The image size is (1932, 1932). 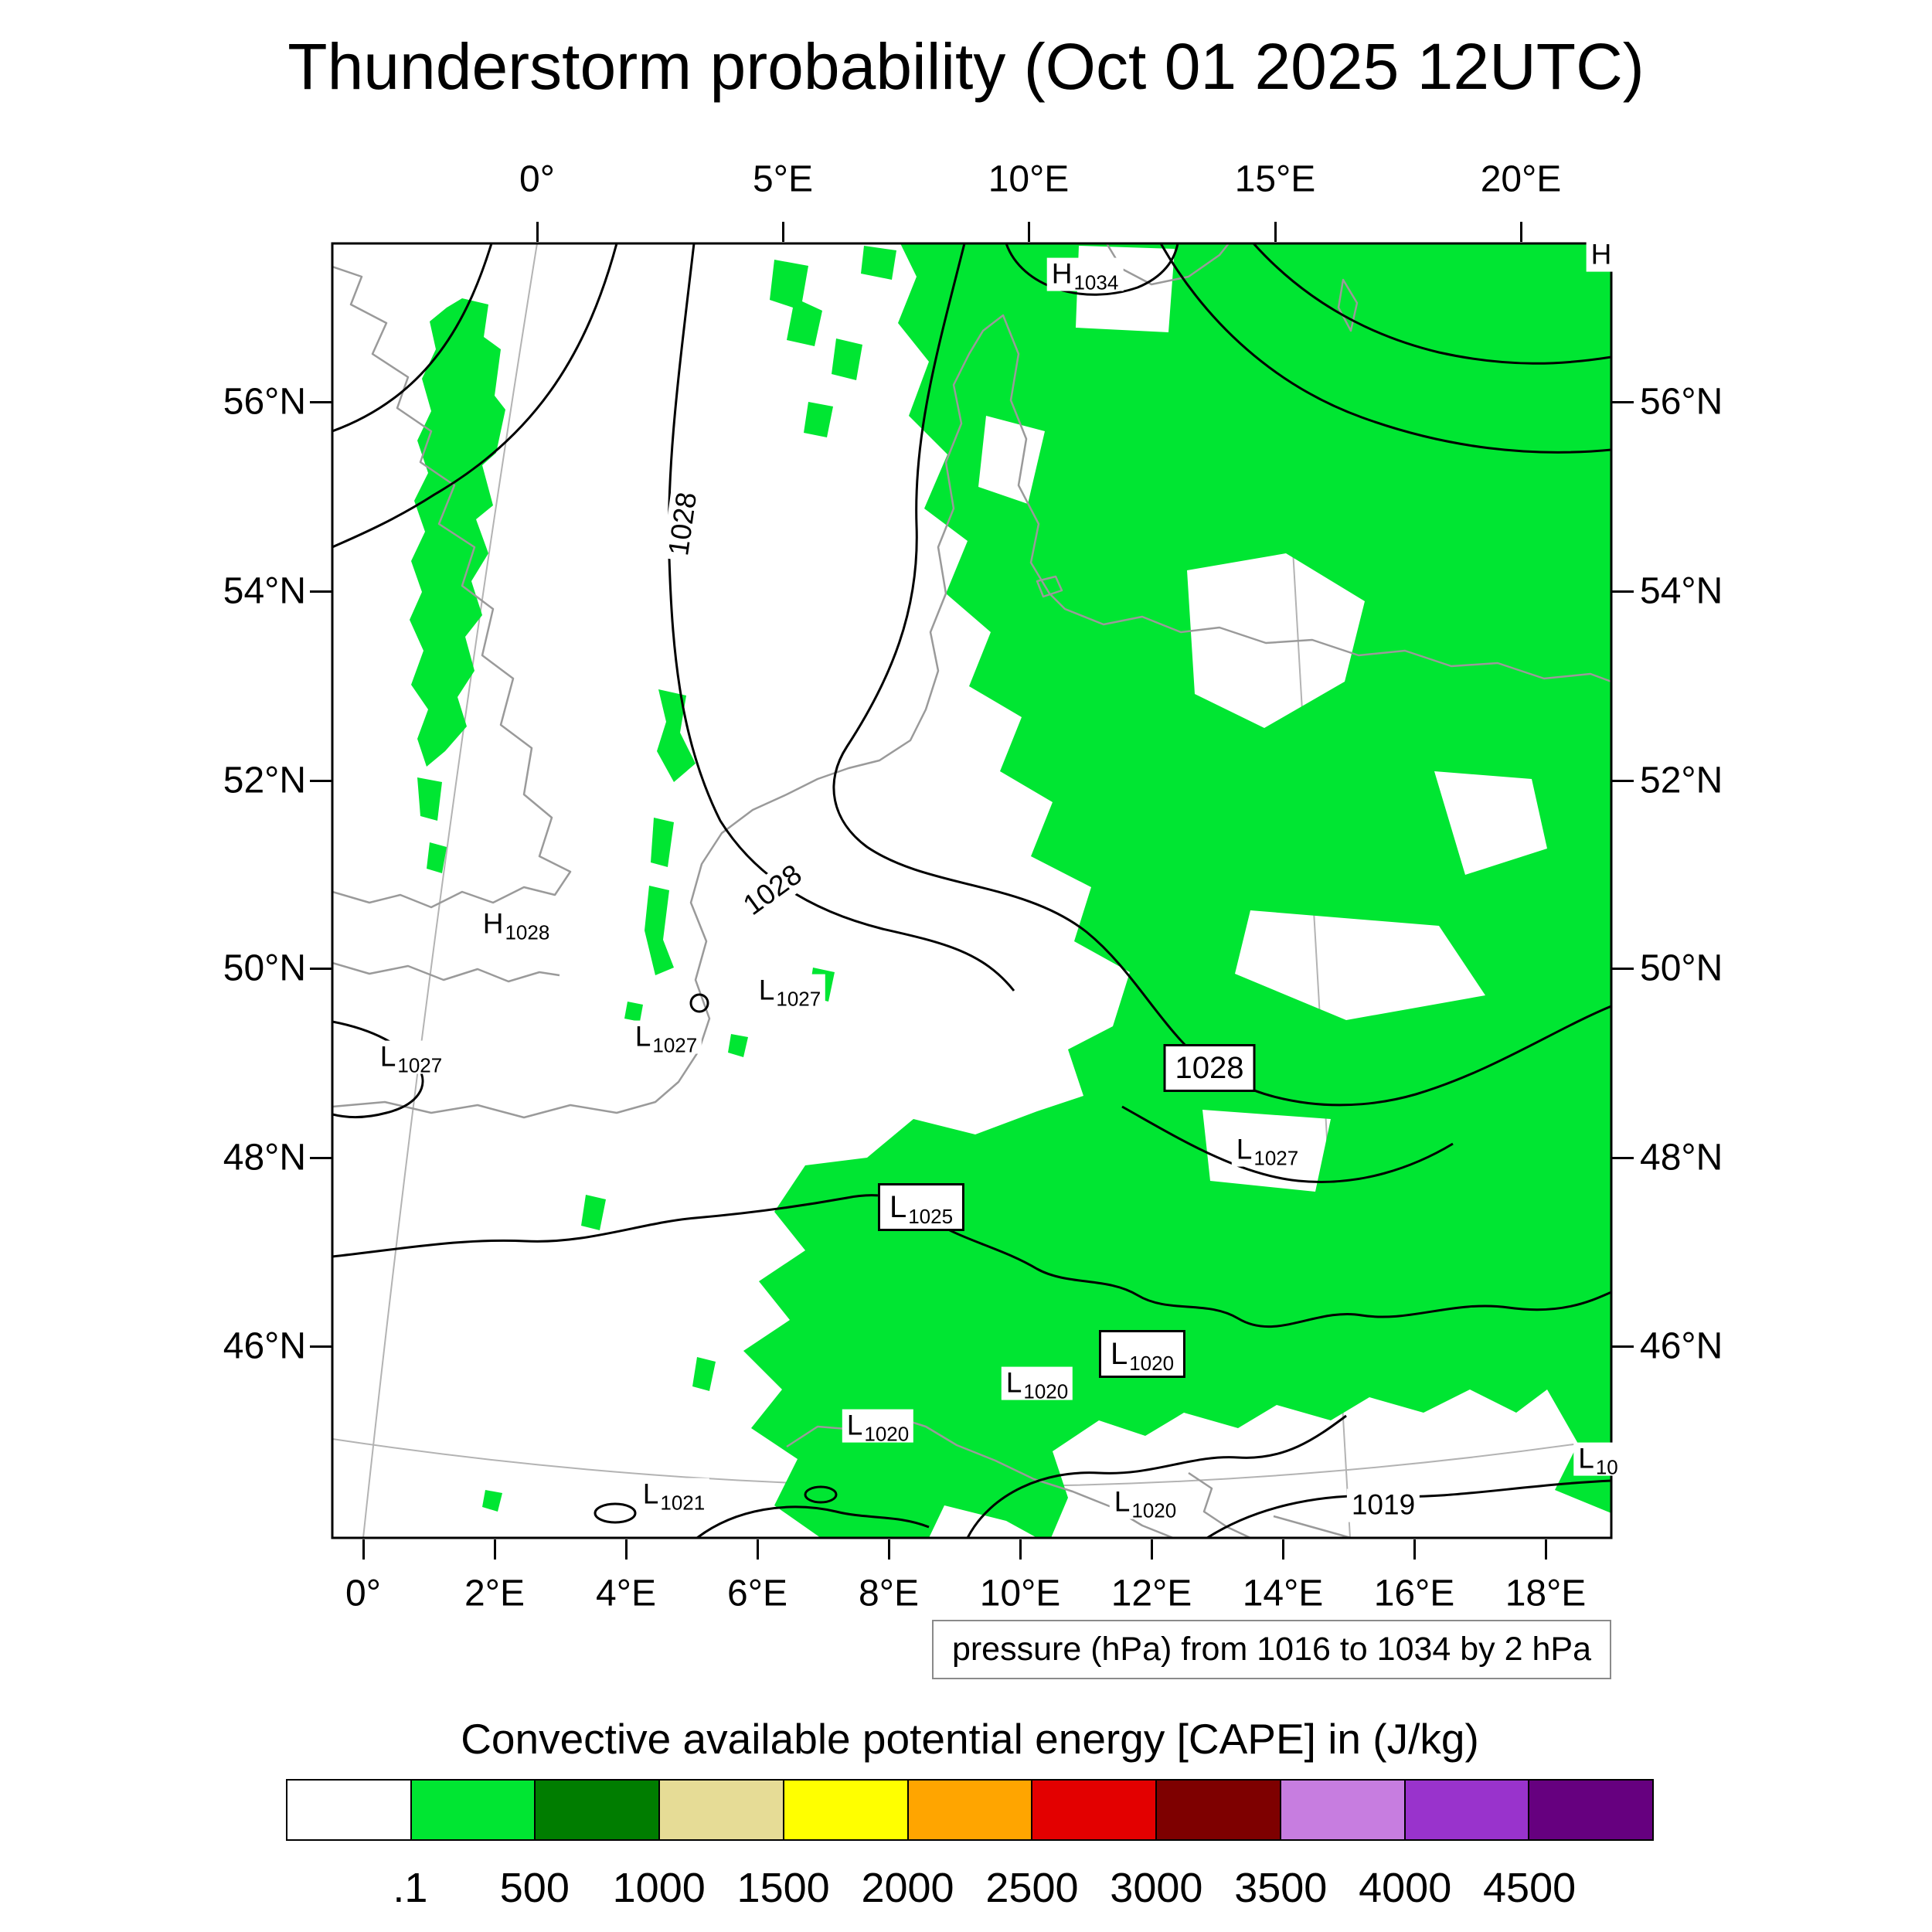 What do you see at coordinates (841, 617) in the screenshot?
I see `isobar-contour-1028-west` at bounding box center [841, 617].